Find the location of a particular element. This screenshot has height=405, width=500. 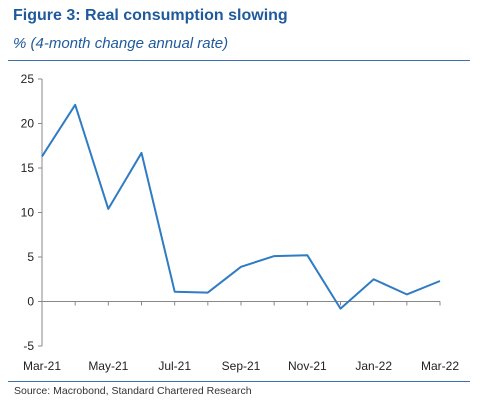

top-divider is located at coordinates (239, 60).